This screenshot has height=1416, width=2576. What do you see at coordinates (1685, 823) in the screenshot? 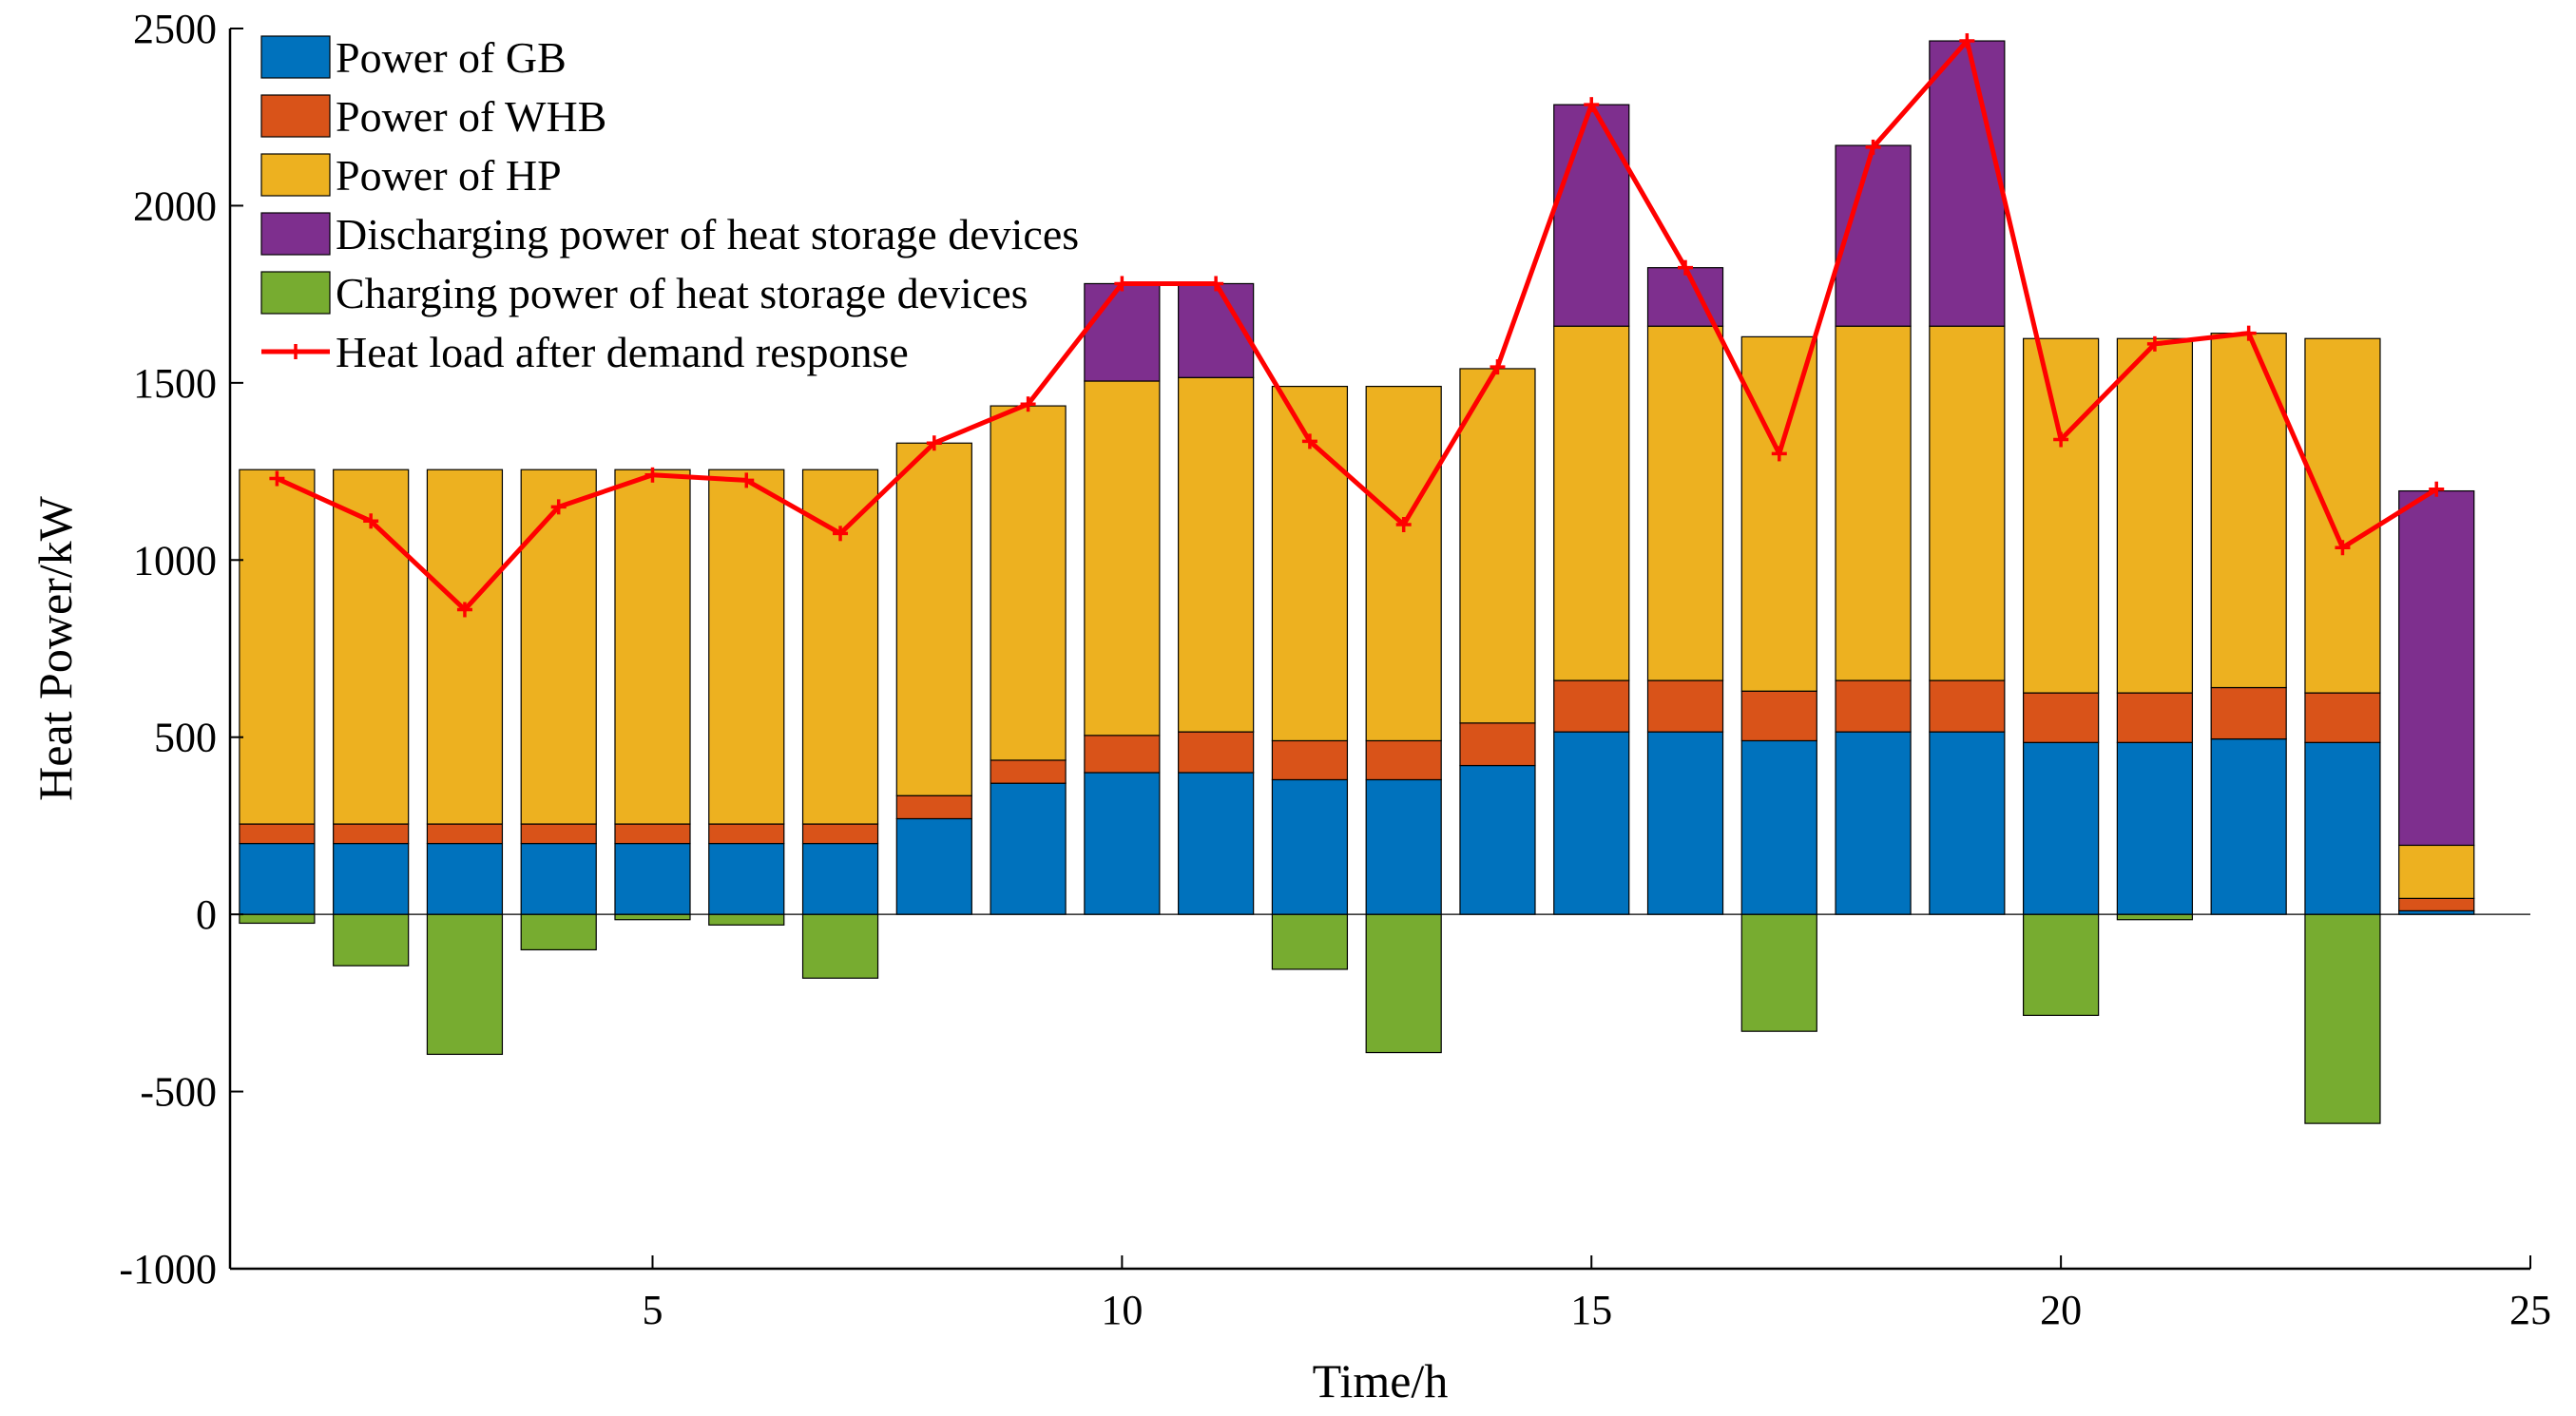
I see `bar-s1-t16` at bounding box center [1685, 823].